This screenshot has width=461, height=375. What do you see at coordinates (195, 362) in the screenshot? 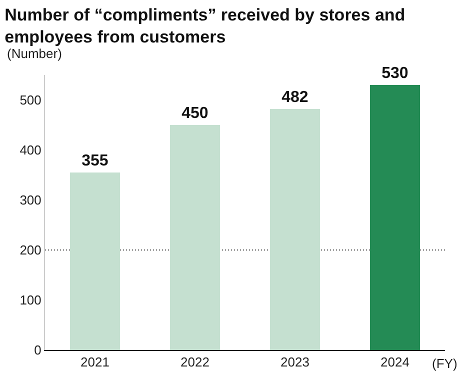
I see `x-tick-label: 2022` at bounding box center [195, 362].